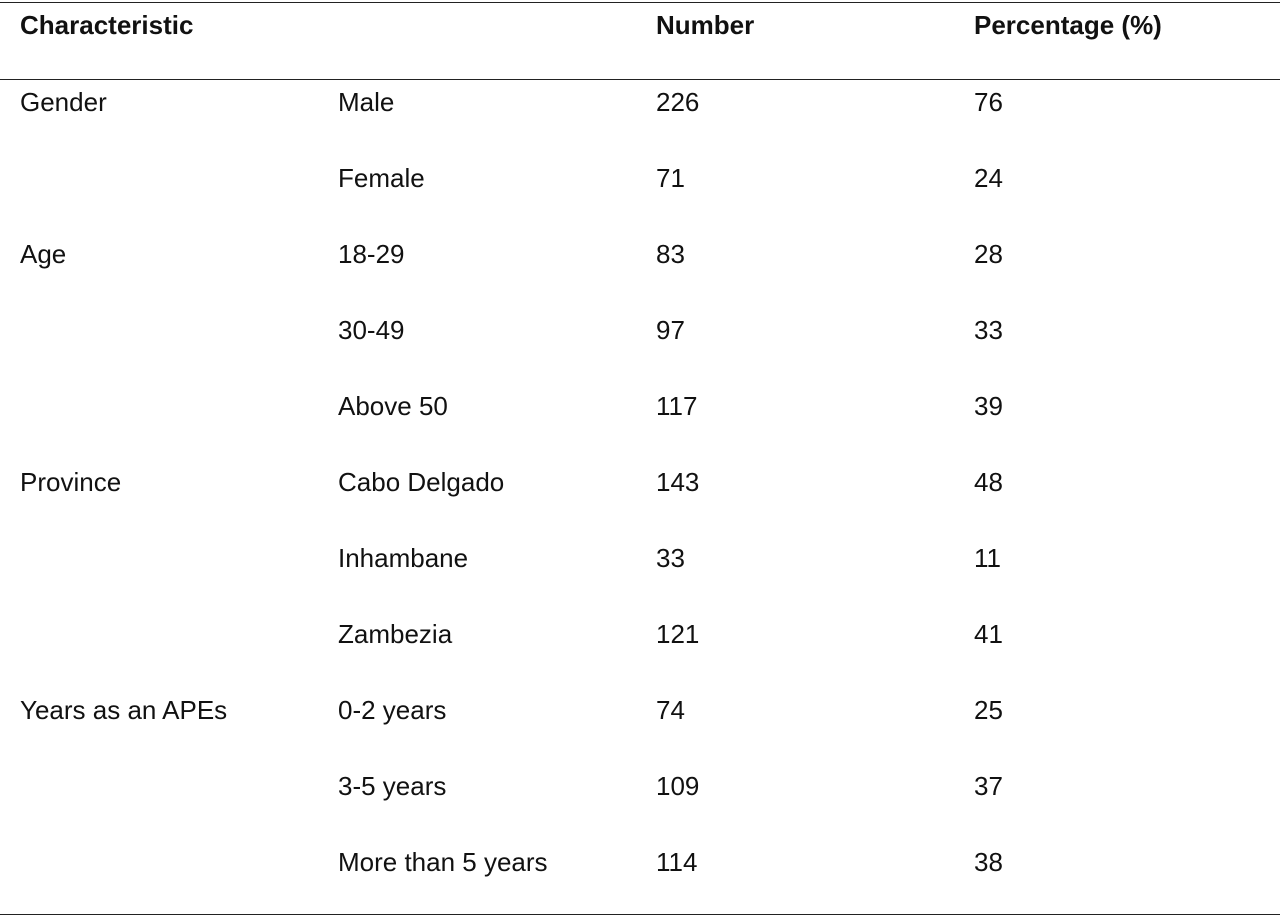 Image resolution: width=1280 pixels, height=919 pixels. I want to click on table-row: 3-5 years 109 37, so click(640, 801).